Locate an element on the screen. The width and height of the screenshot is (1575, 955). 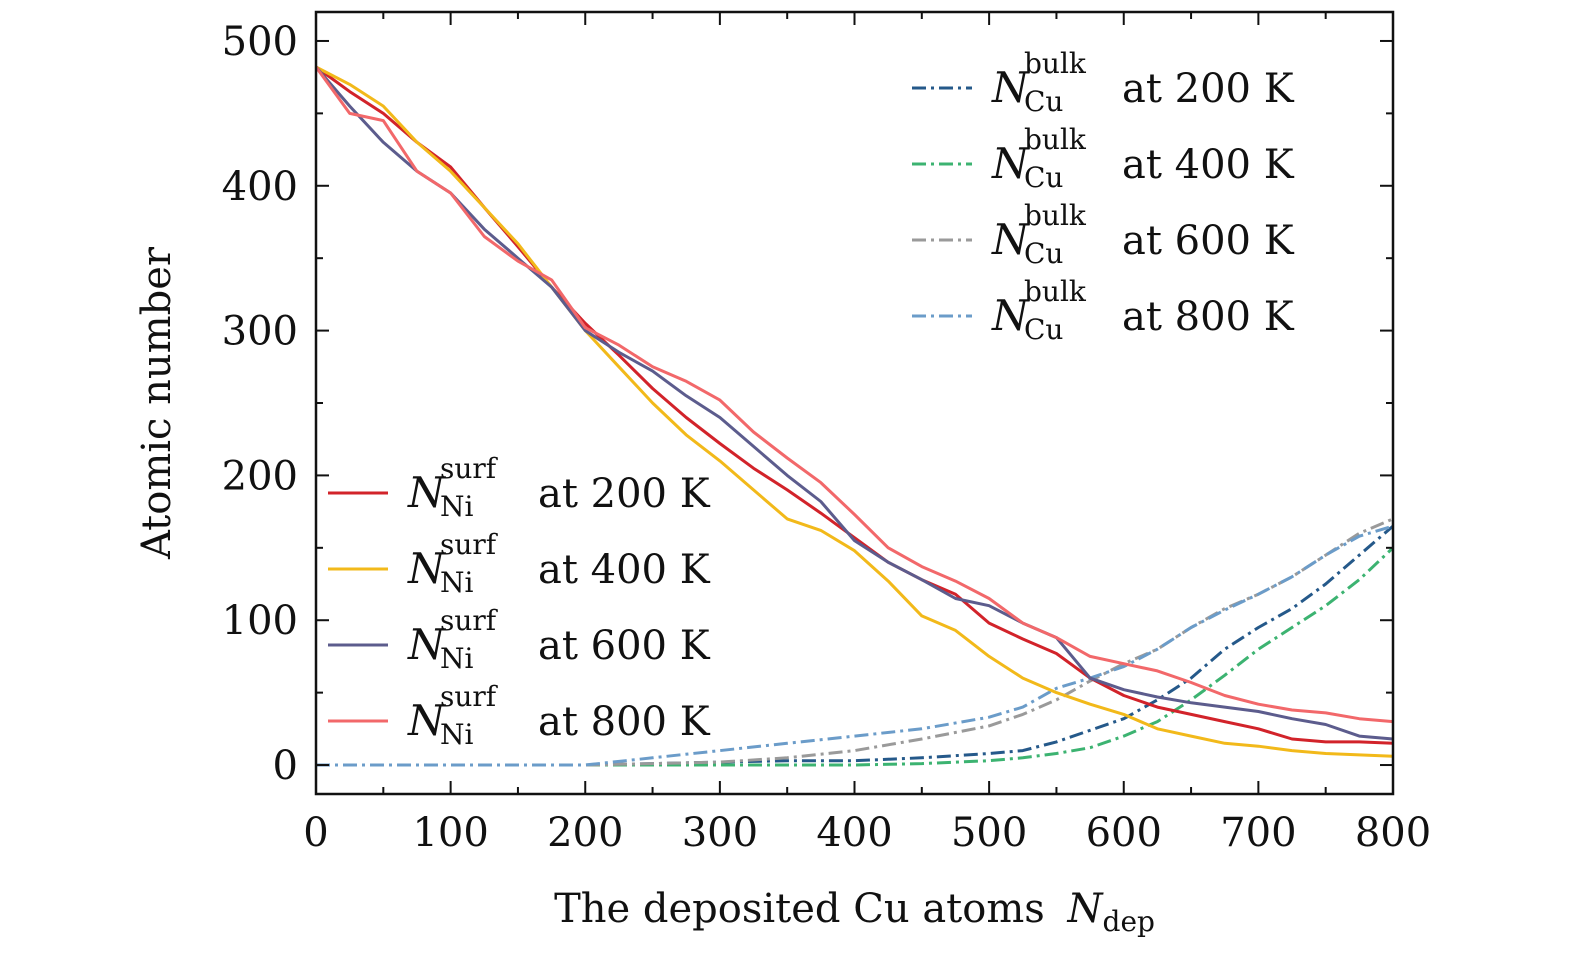
x-tick-label: 100 is located at coordinates (450, 833).